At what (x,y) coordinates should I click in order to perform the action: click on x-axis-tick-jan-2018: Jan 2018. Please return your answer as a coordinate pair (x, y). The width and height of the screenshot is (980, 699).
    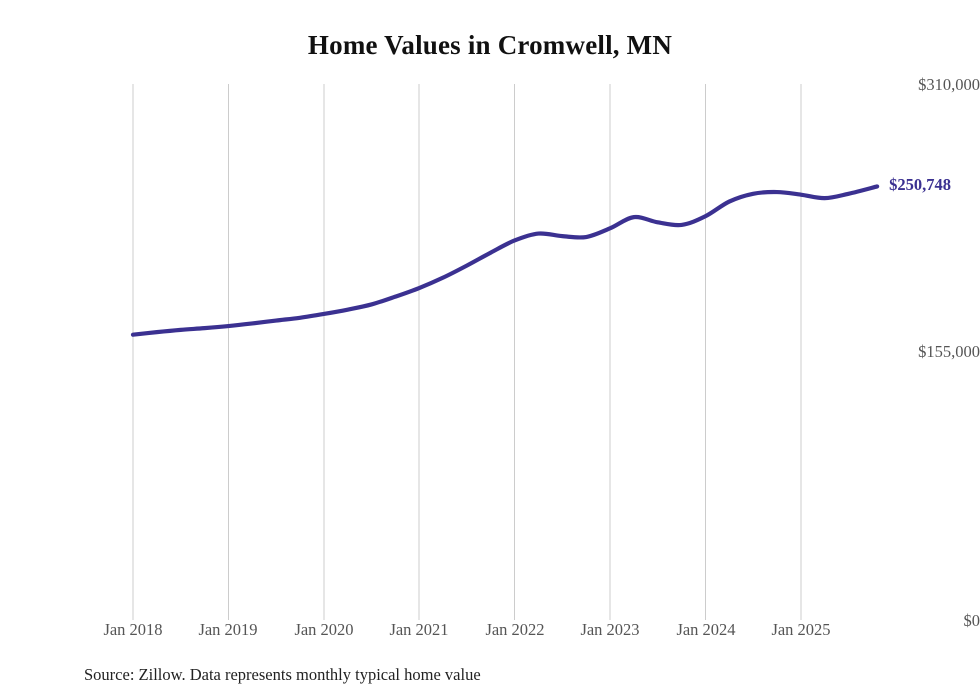
    Looking at the image, I should click on (133, 629).